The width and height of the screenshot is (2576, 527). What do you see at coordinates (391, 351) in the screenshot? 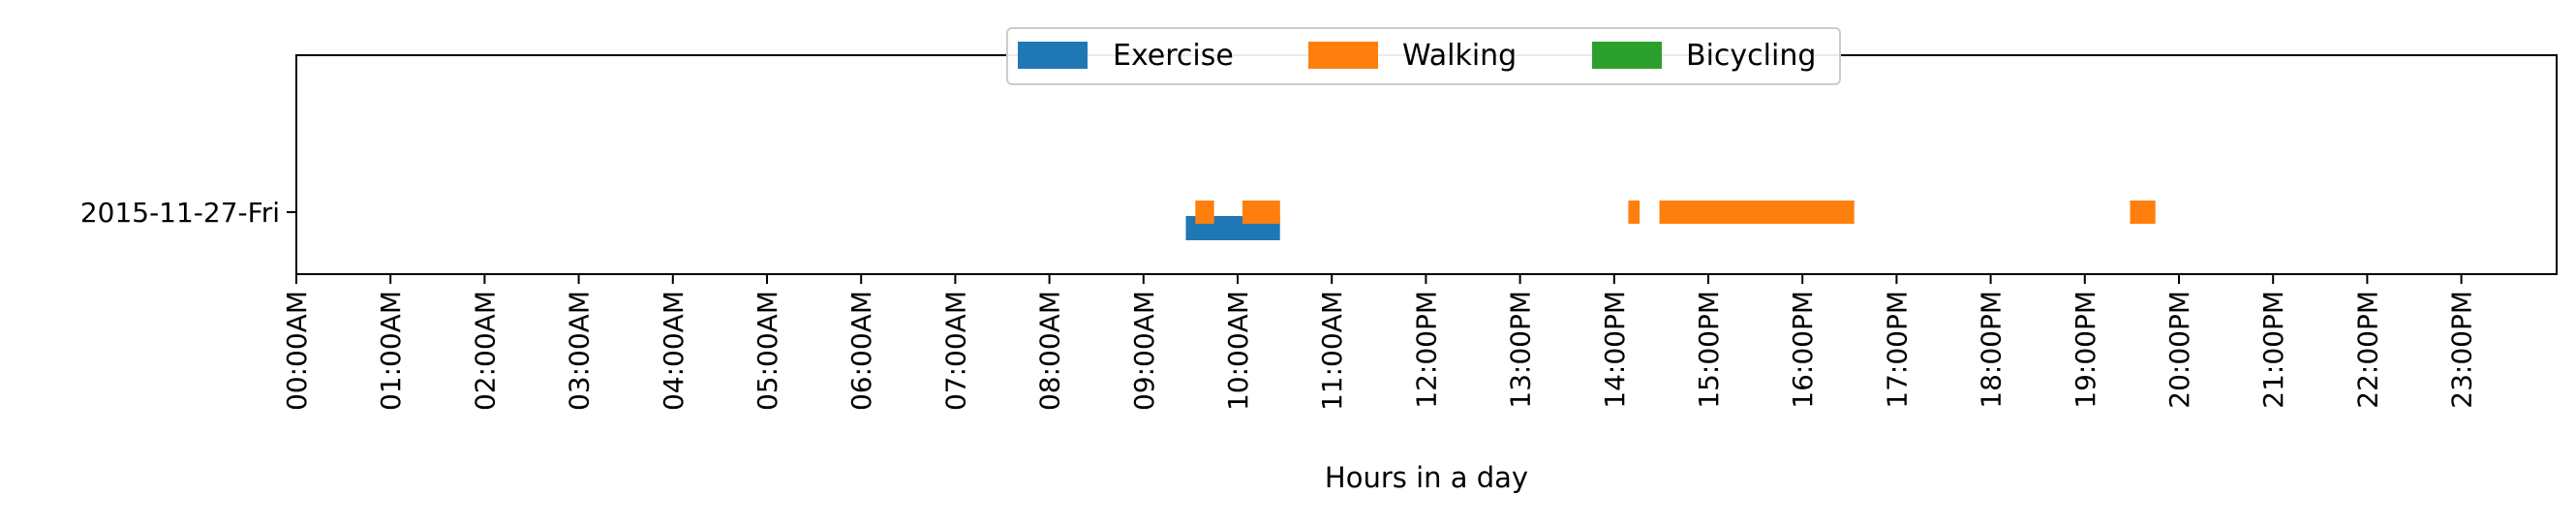
I see `x-tick-label: 01:00AM` at bounding box center [391, 351].